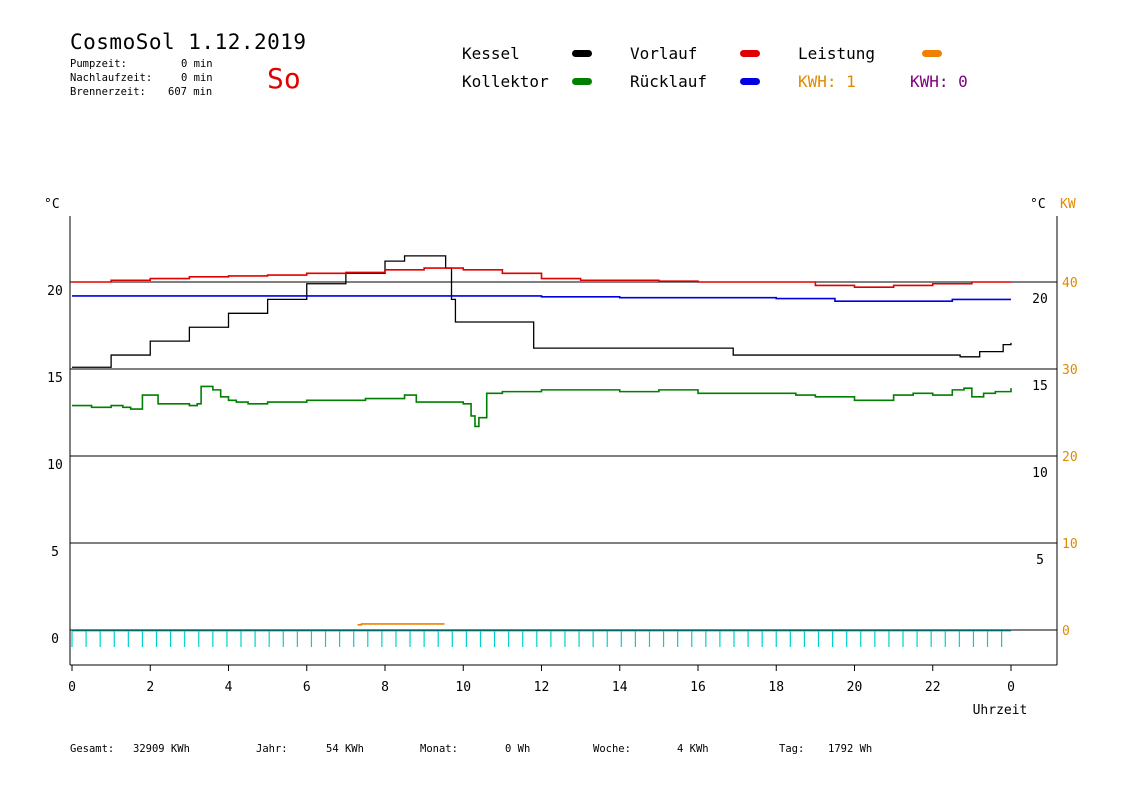 The image size is (1148, 812). Describe the element at coordinates (542, 406) in the screenshot. I see `series-kollektor` at that location.